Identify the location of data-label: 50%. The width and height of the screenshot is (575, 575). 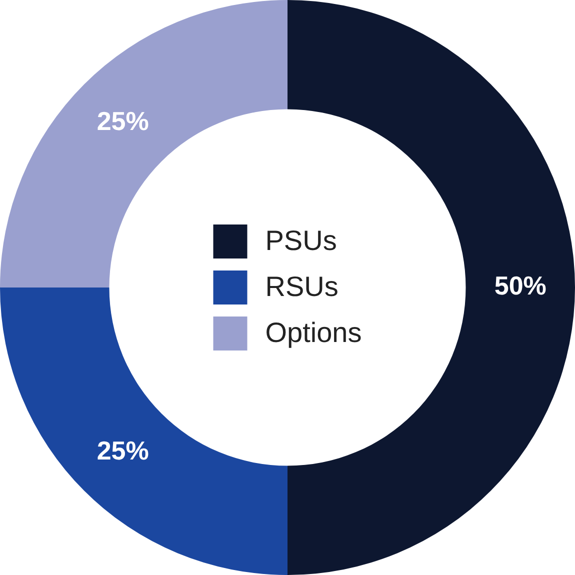
(520, 285).